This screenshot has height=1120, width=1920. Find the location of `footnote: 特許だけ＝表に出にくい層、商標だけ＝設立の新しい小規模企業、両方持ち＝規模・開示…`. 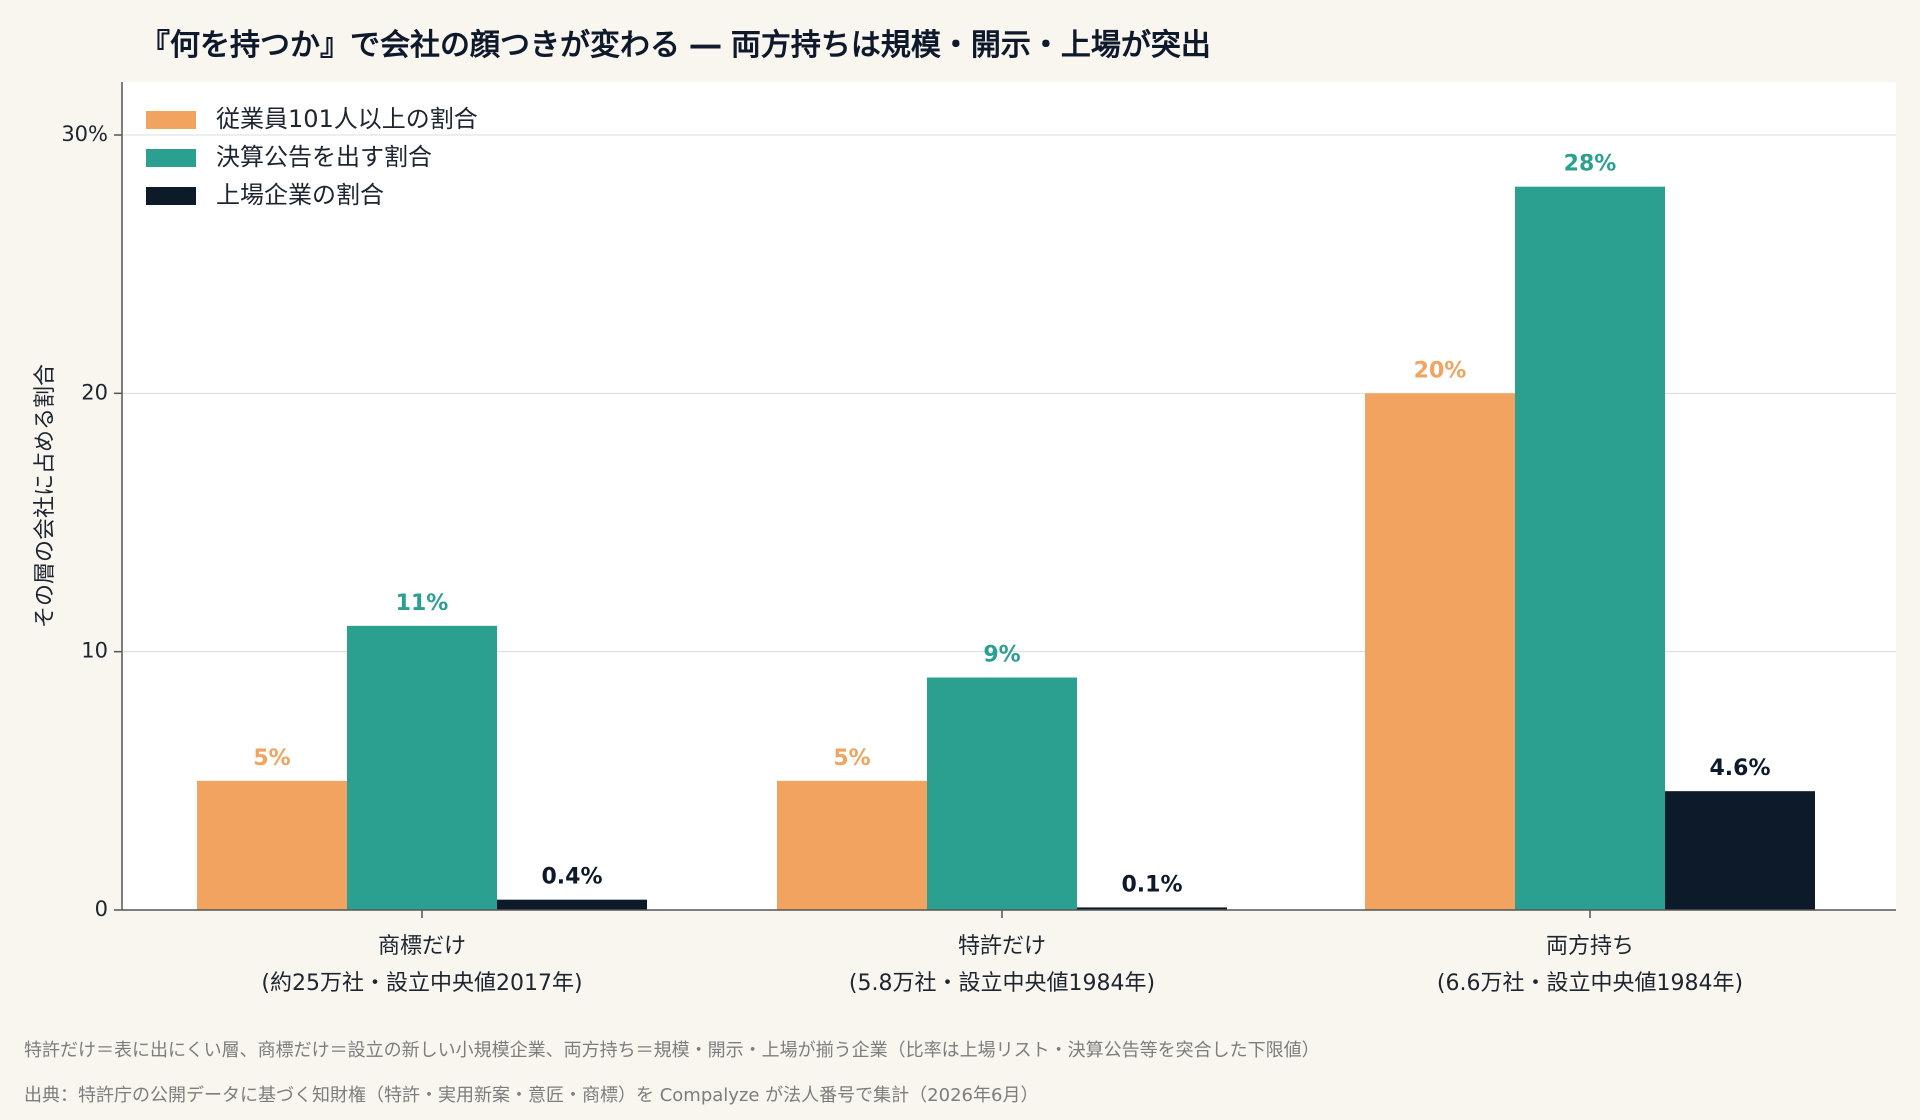

footnote: 特許だけ＝表に出にくい層、商標だけ＝設立の新しい小規模企業、両方持ち＝規模・開示… is located at coordinates (672, 1050).